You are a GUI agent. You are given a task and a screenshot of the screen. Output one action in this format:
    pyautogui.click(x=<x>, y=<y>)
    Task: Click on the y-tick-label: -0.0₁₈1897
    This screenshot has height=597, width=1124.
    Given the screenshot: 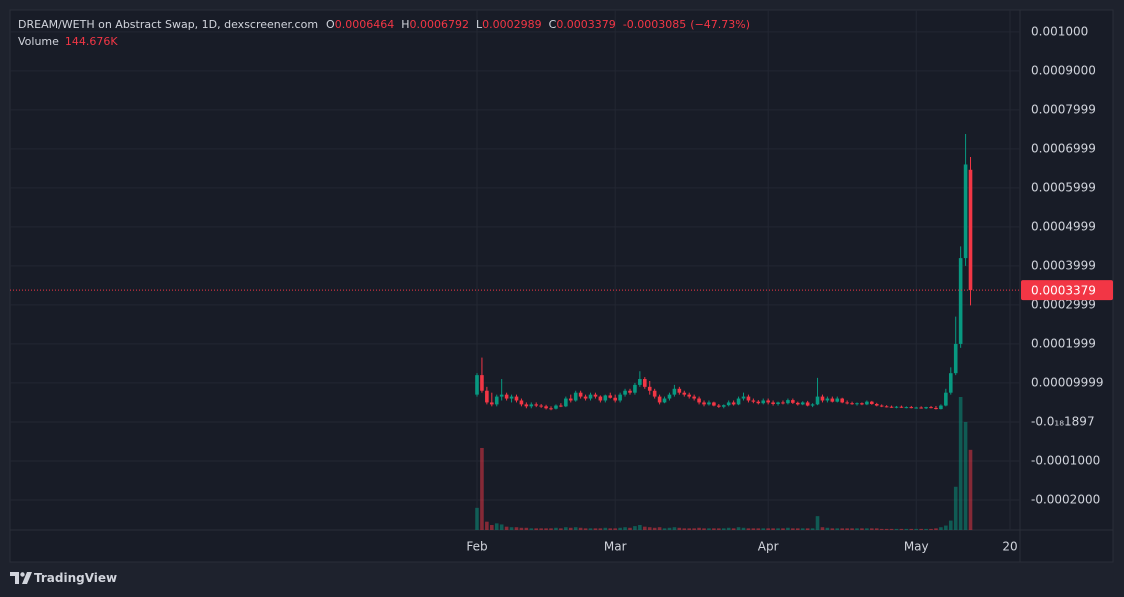 What is the action you would take?
    pyautogui.click(x=1063, y=421)
    